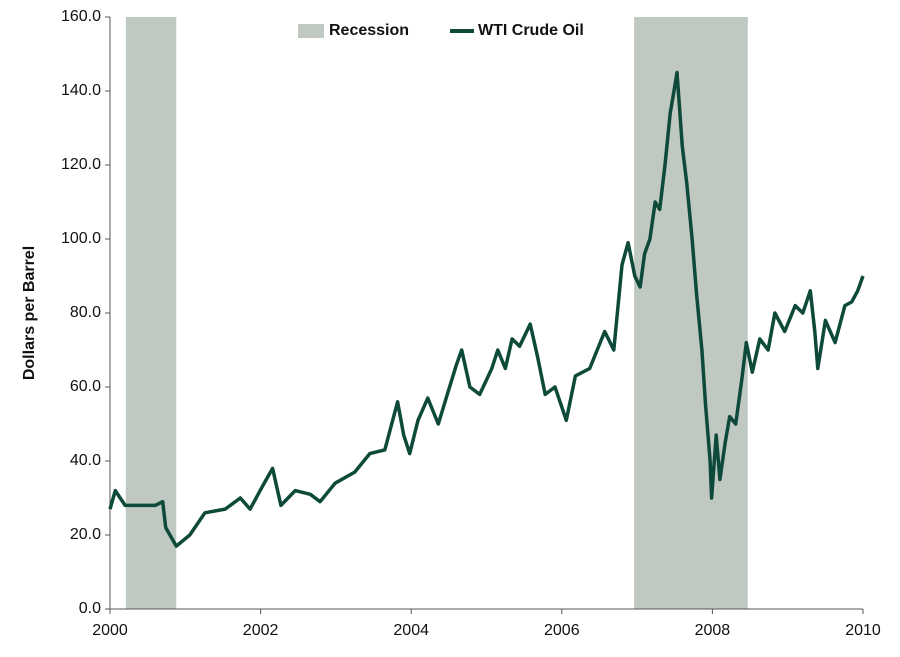 The height and width of the screenshot is (657, 900). What do you see at coordinates (863, 630) in the screenshot?
I see `x-tick-label: 2010` at bounding box center [863, 630].